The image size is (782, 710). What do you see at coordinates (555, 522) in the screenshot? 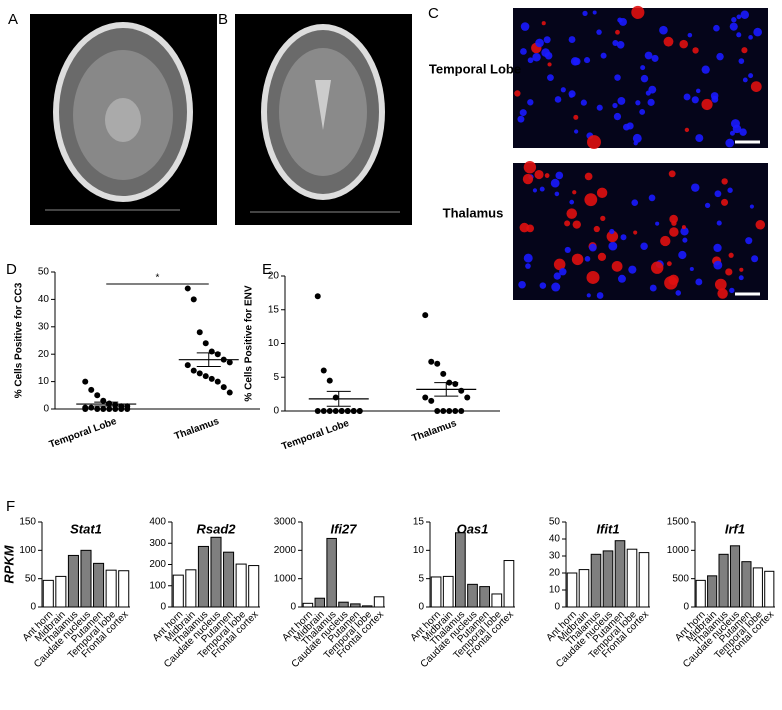
I see `y-tick-label: 50` at bounding box center [555, 522].